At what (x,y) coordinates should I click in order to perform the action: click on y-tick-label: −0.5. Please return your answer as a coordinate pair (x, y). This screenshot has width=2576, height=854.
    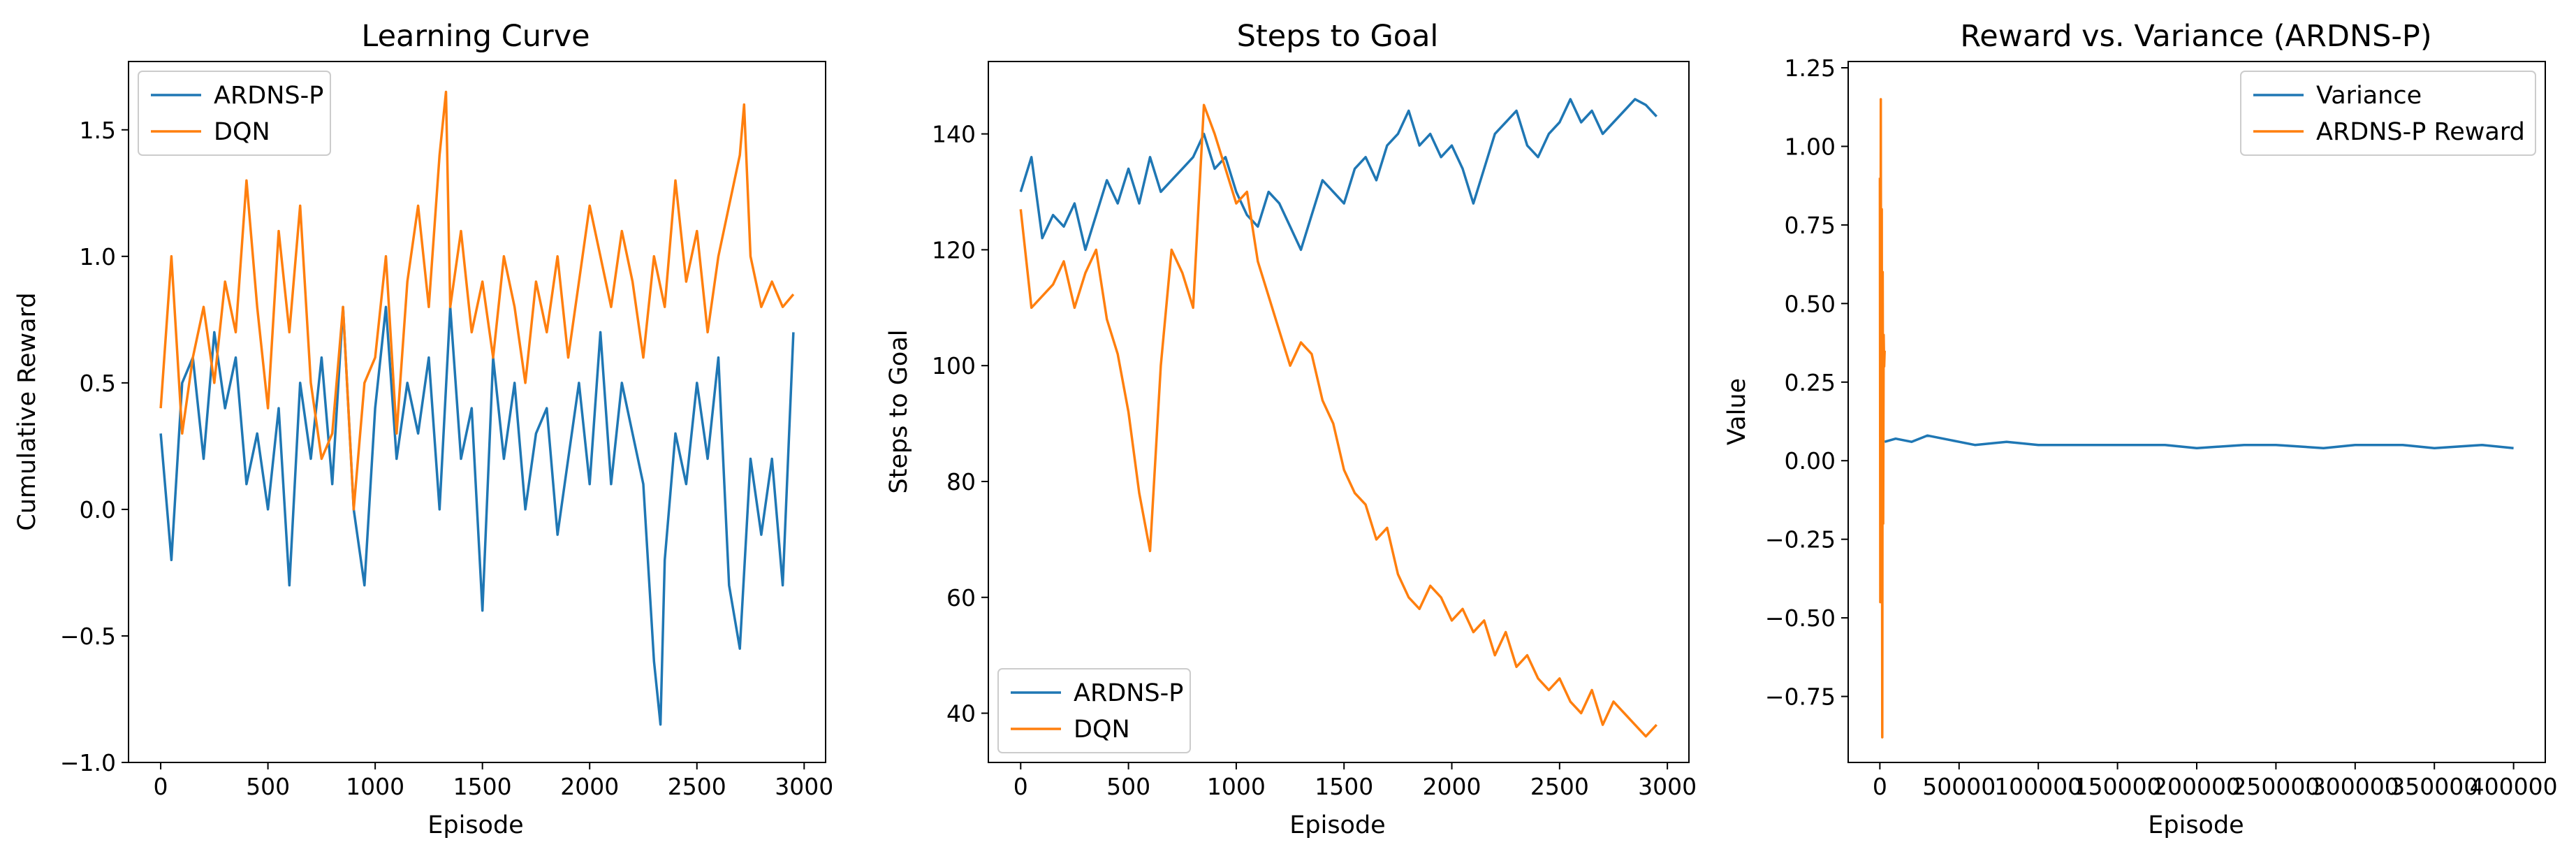
    Looking at the image, I should click on (88, 636).